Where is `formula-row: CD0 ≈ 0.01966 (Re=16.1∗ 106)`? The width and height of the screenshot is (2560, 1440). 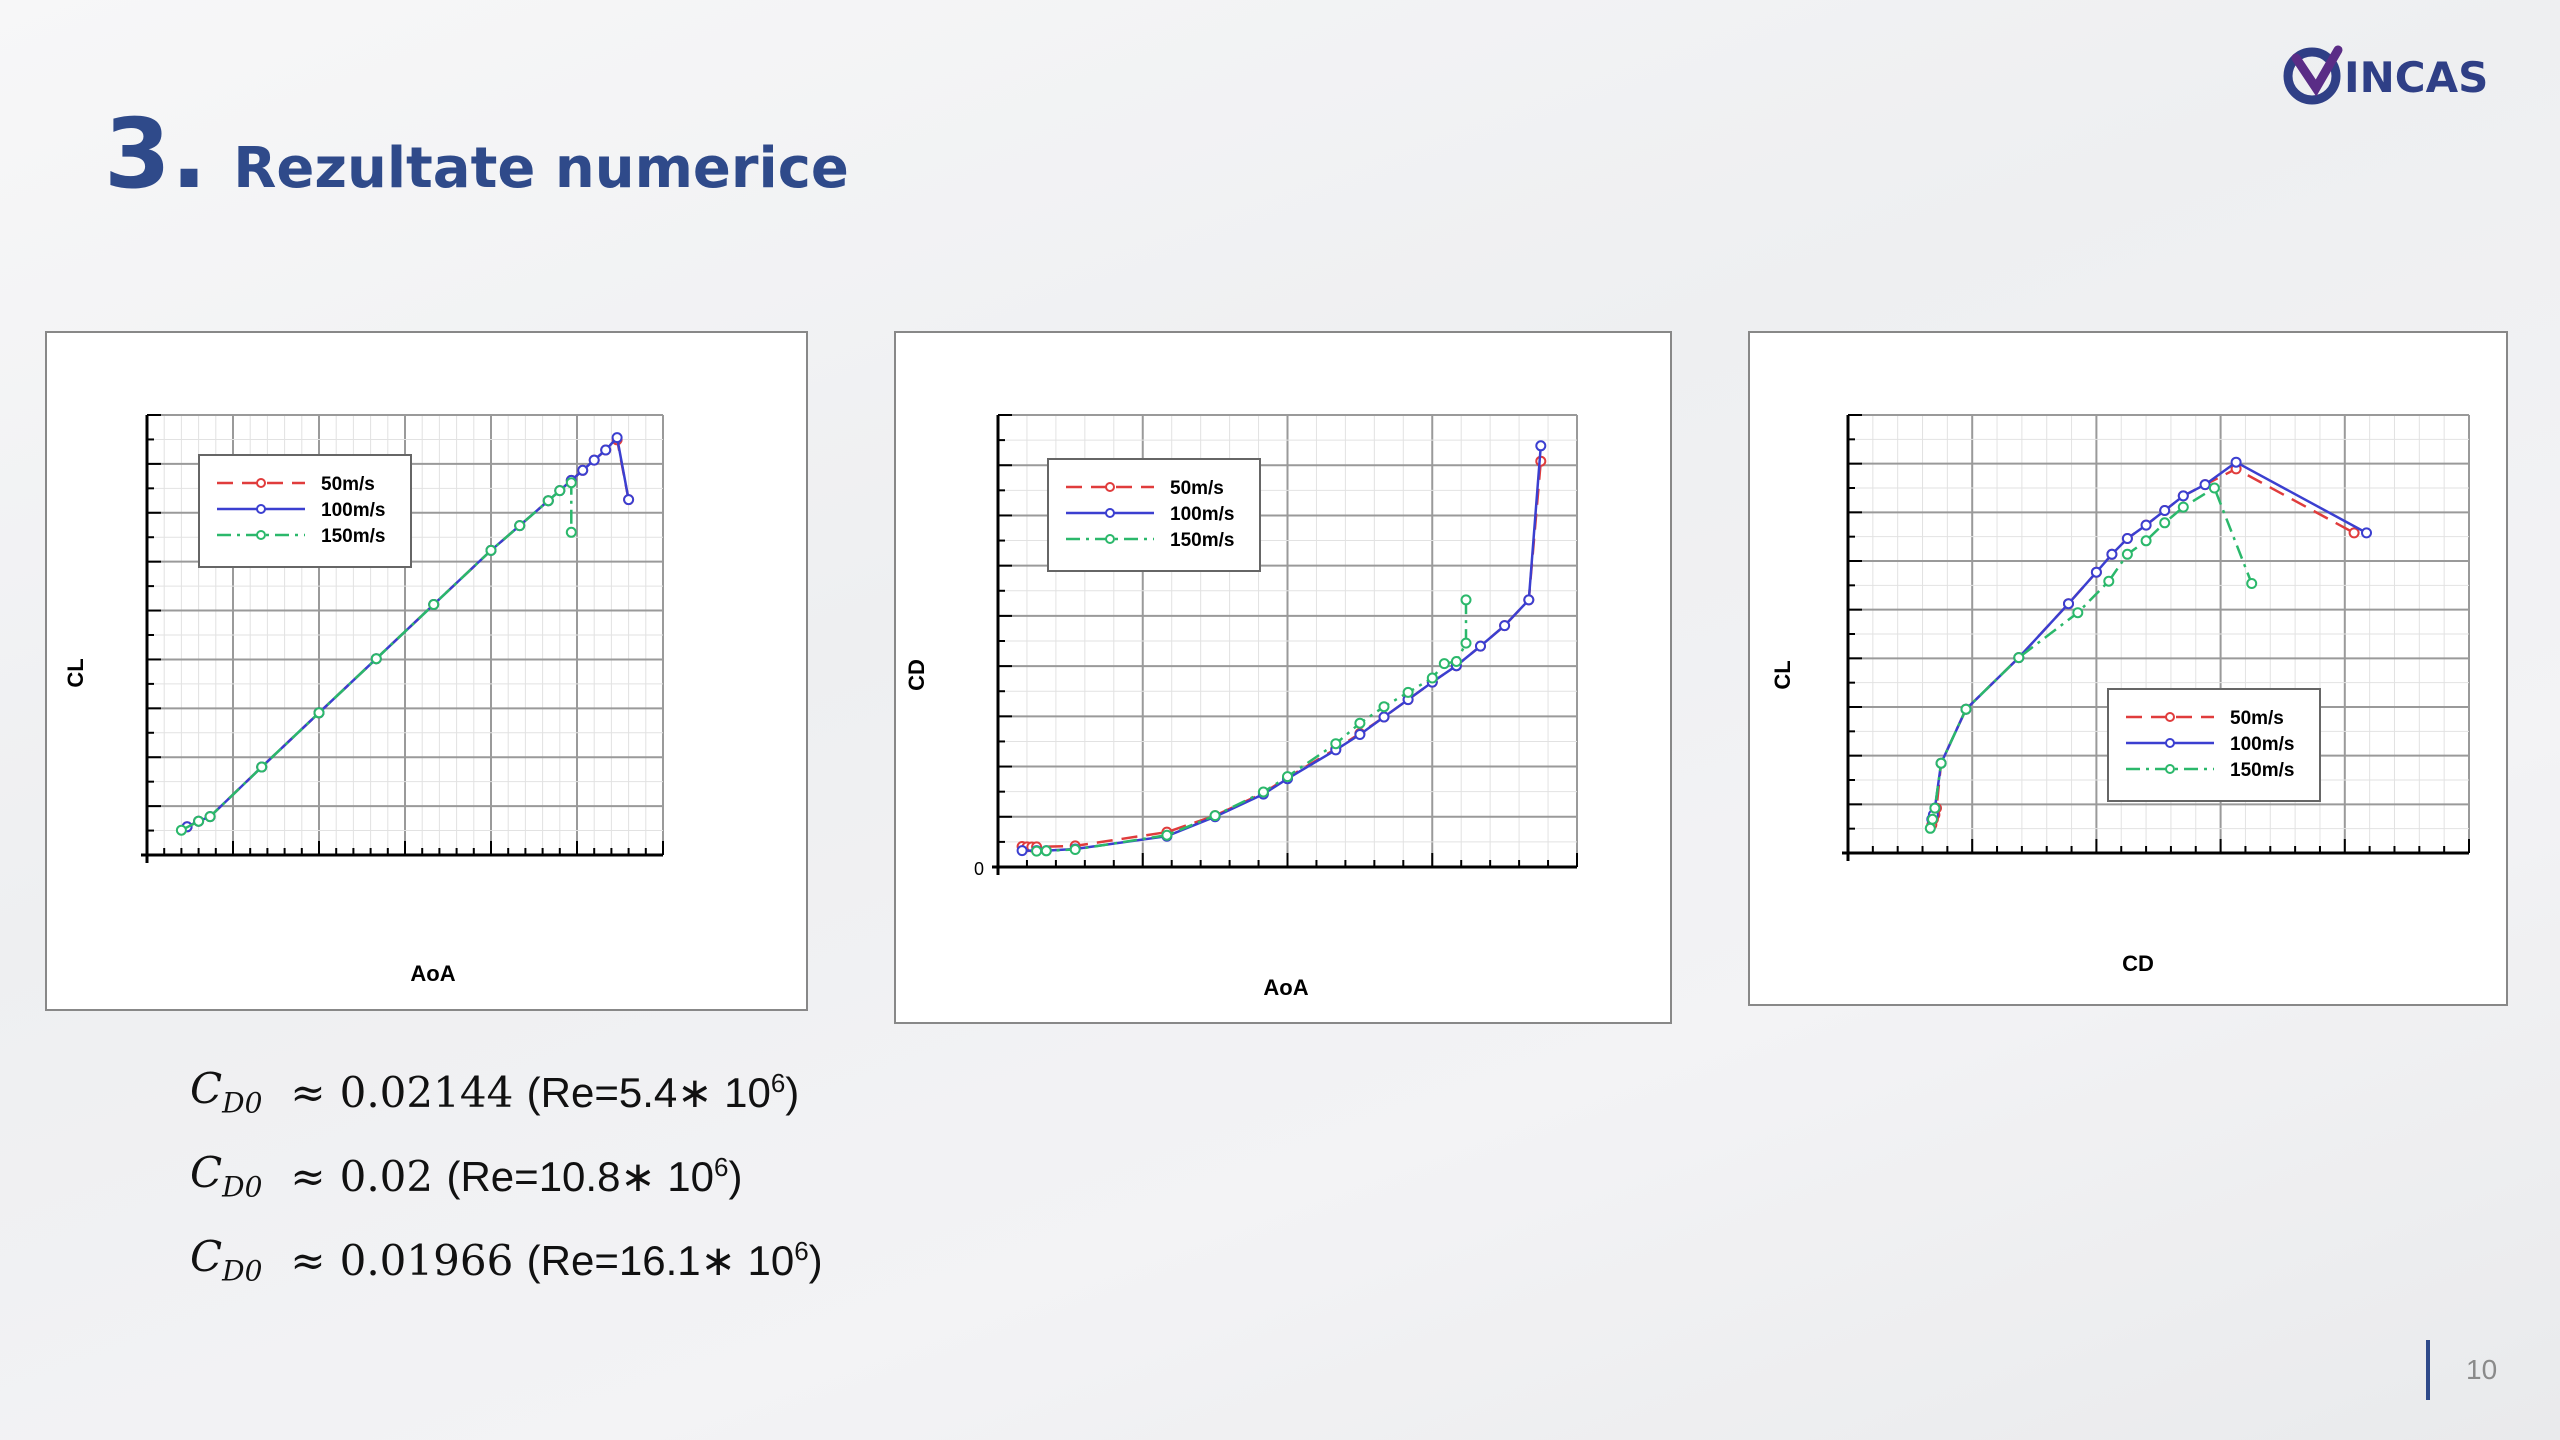
formula-row: CD0 ≈ 0.01966 (Re=16.1∗ 106) is located at coordinates (506, 1260).